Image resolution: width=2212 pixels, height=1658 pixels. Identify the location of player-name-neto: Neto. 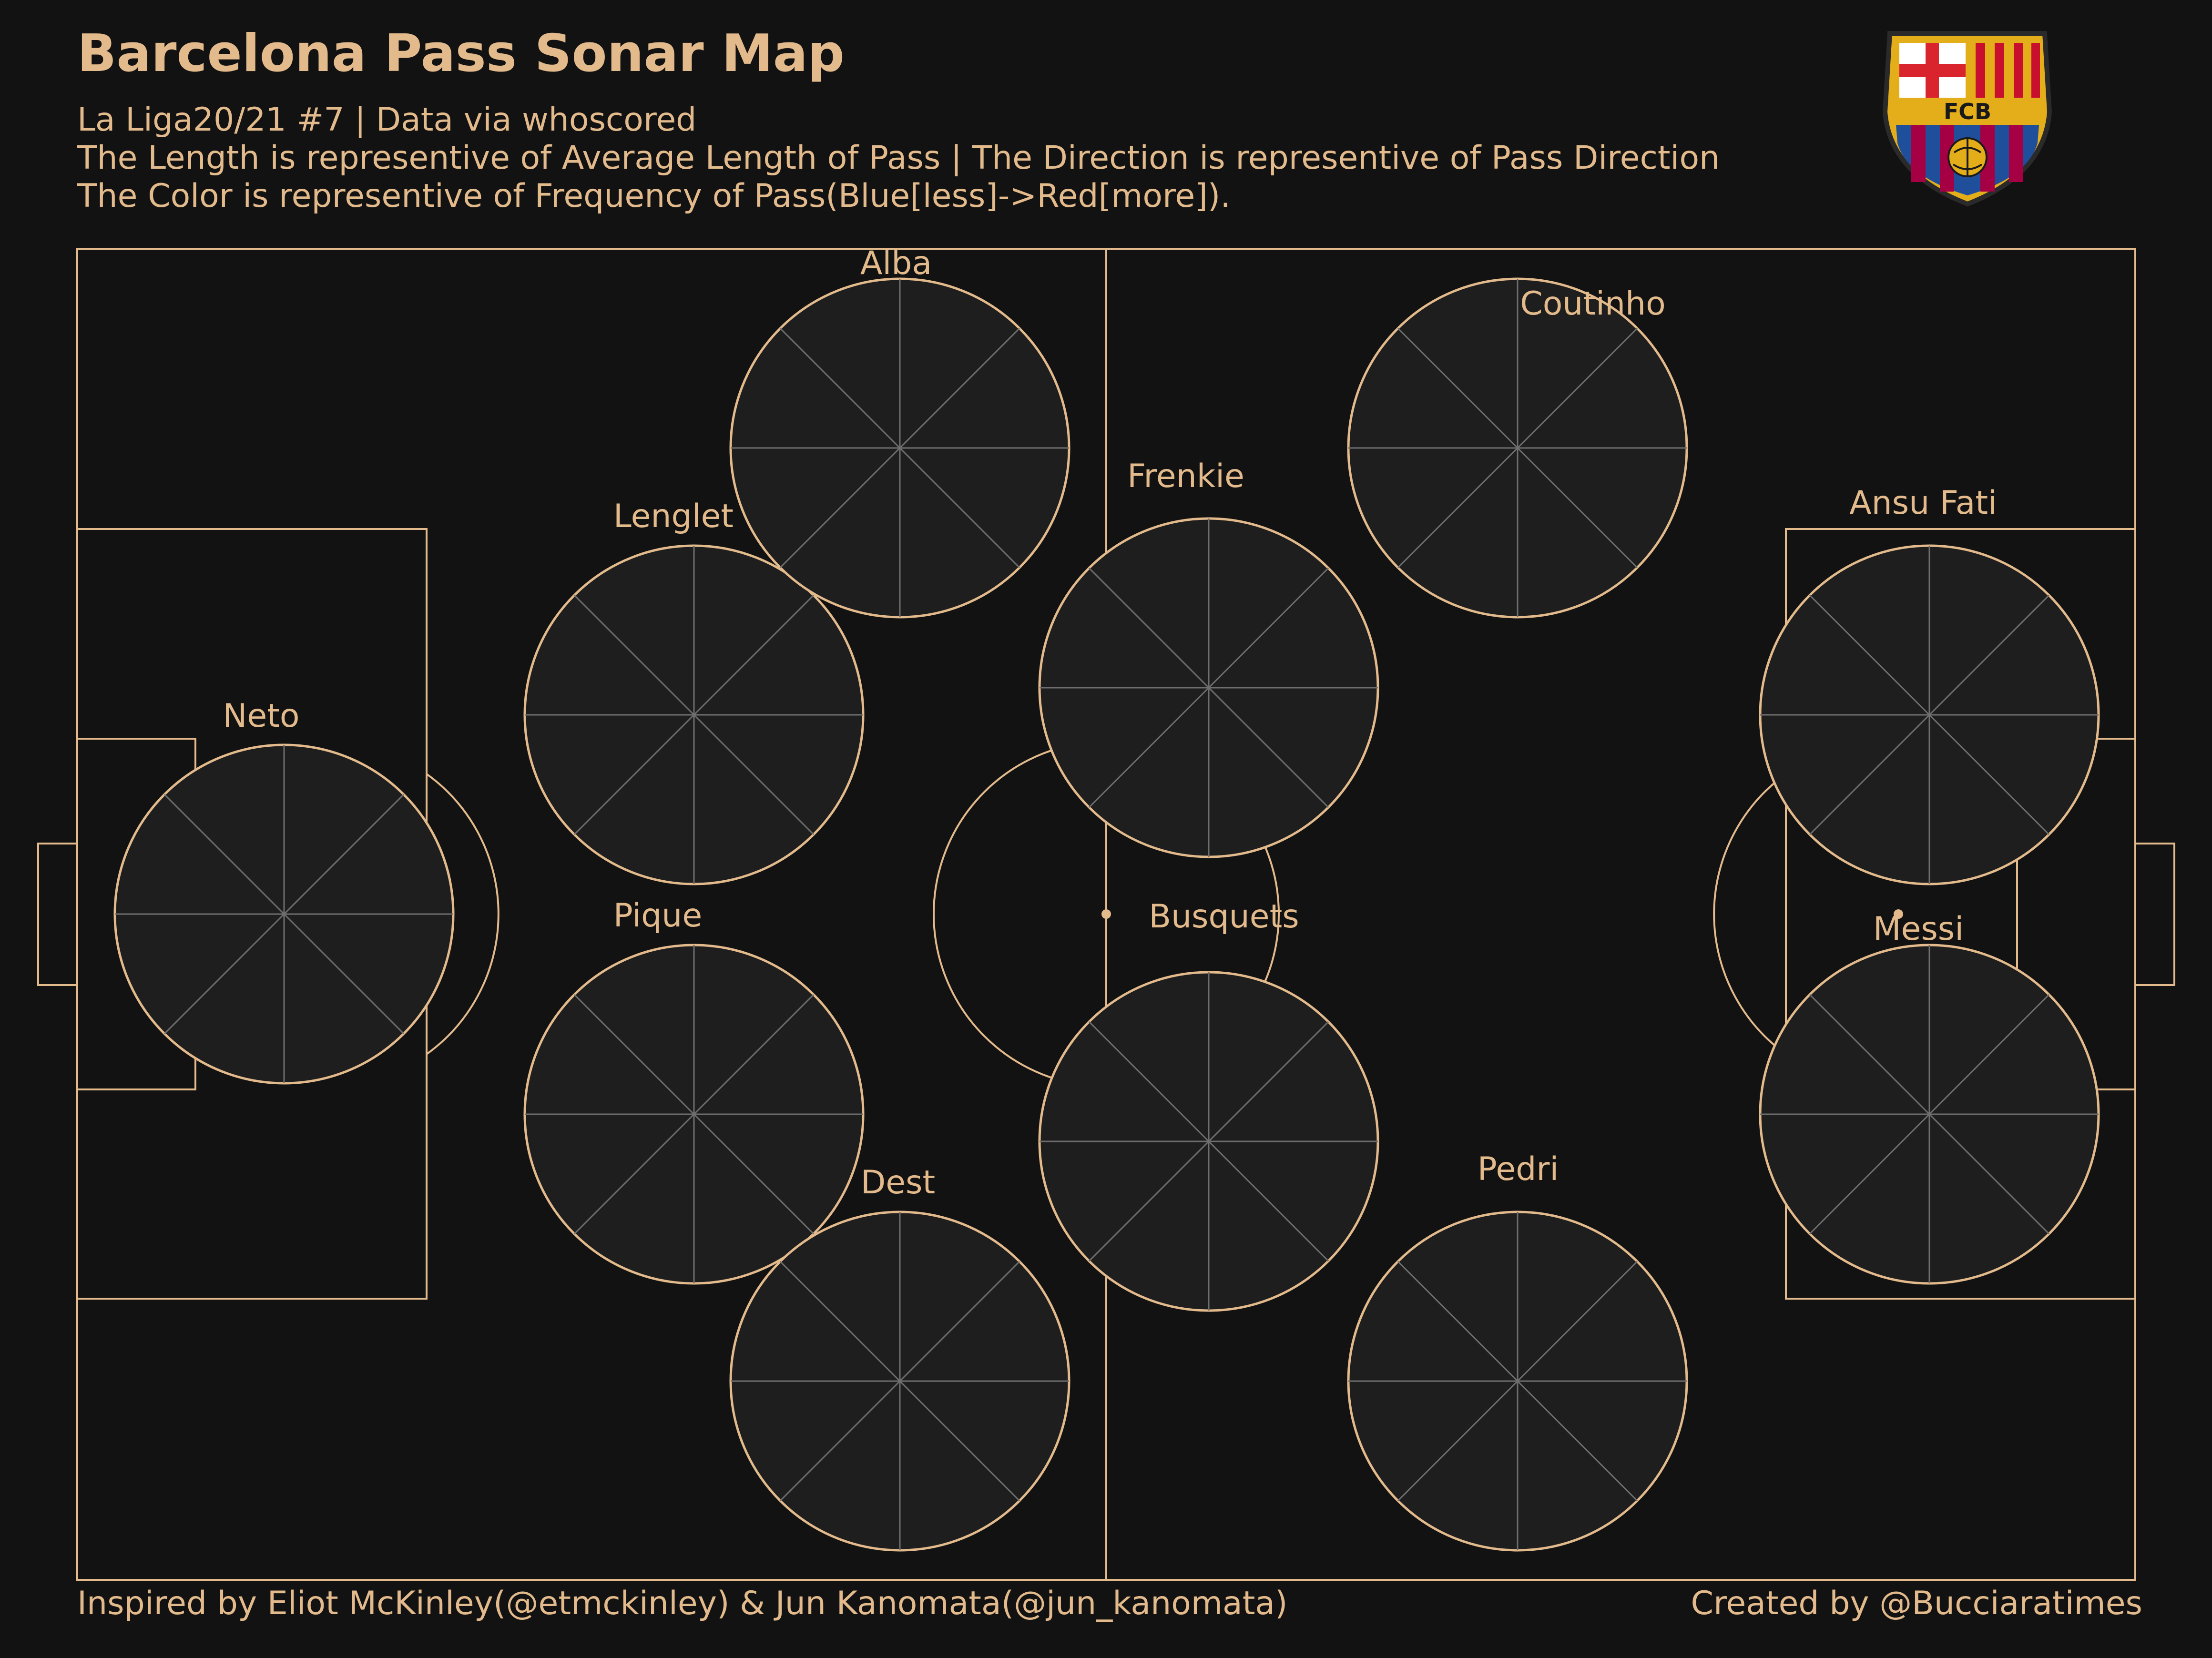
(262, 716).